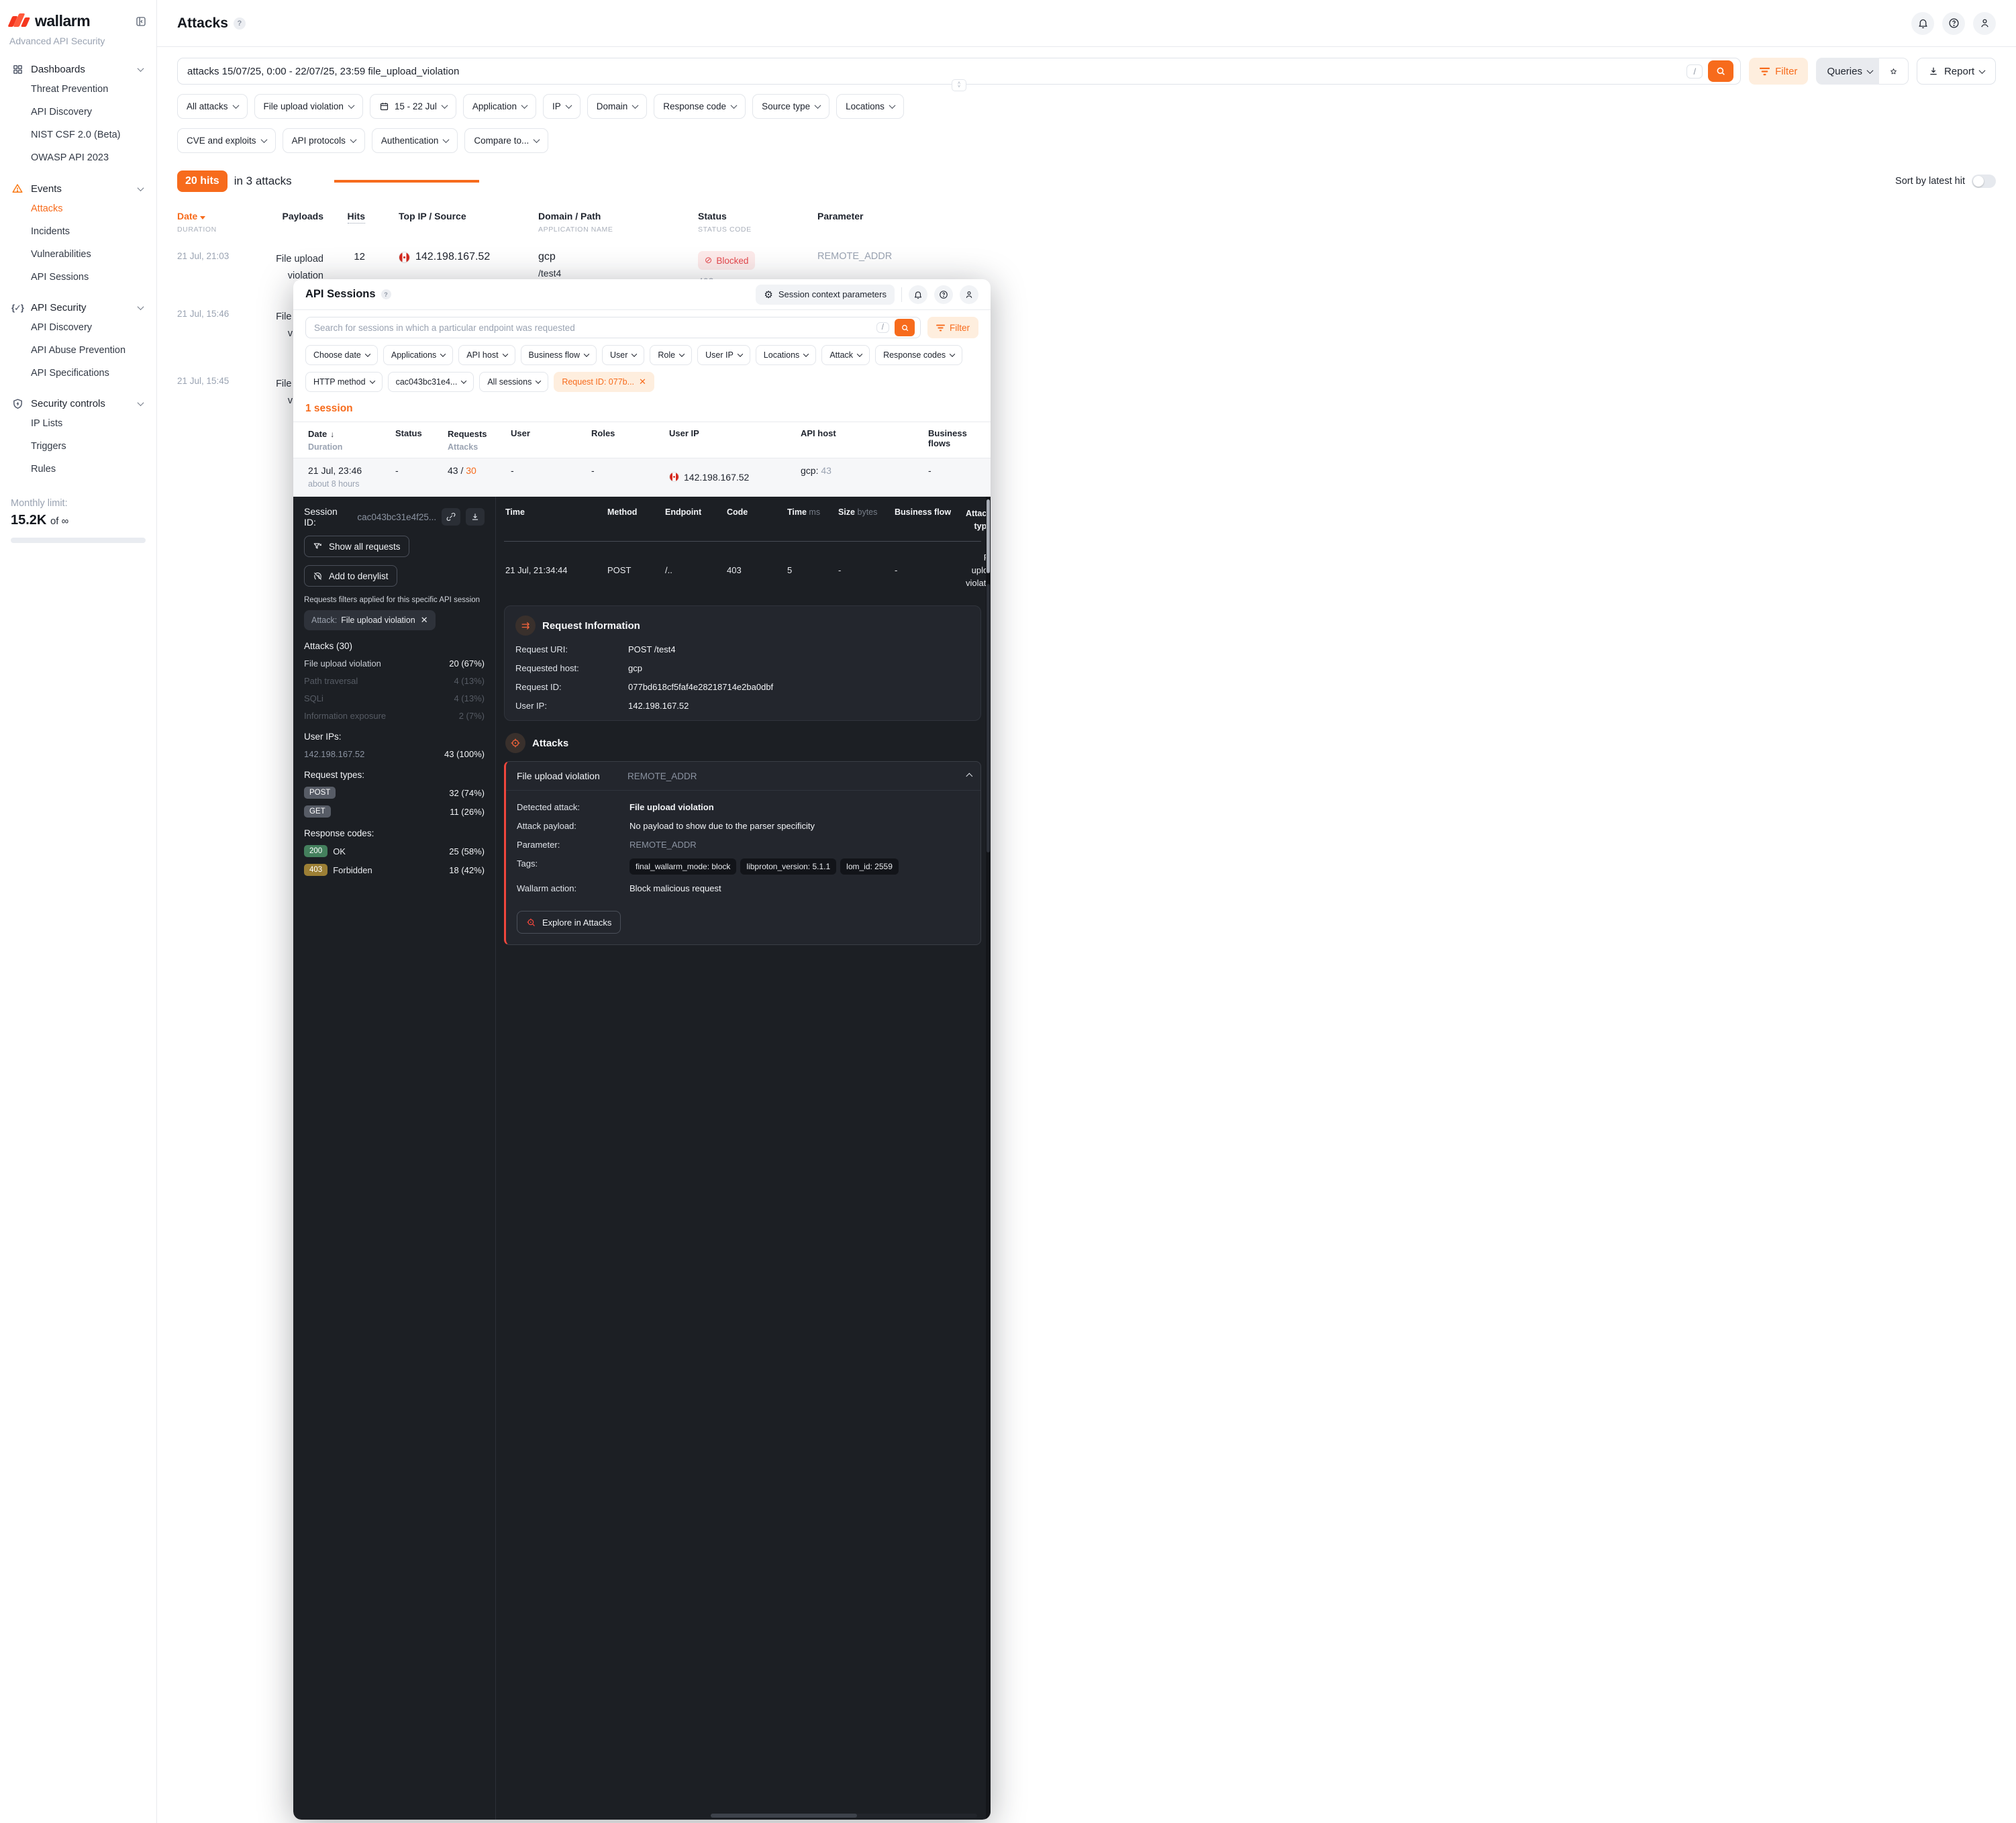 The image size is (2016, 1823). I want to click on sessions-search-button, so click(905, 327).